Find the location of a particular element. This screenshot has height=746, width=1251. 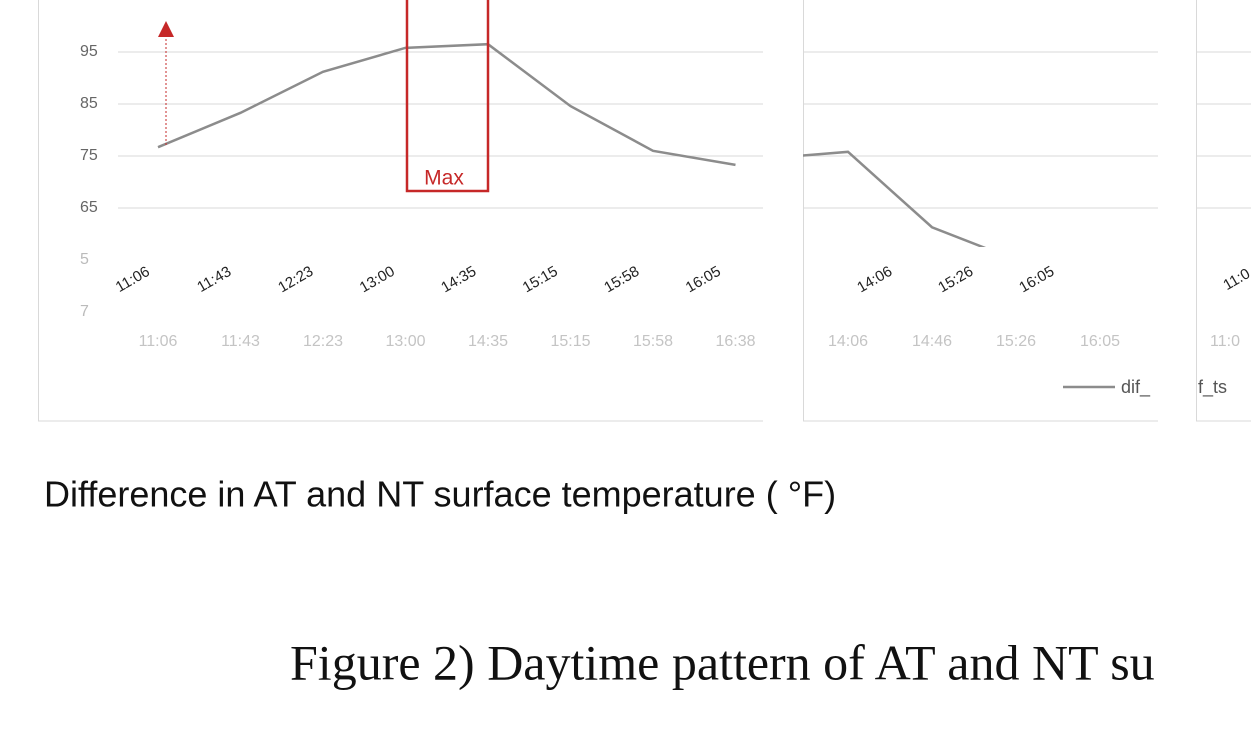

x-tick-label: 11:0 is located at coordinates (1225, 341).